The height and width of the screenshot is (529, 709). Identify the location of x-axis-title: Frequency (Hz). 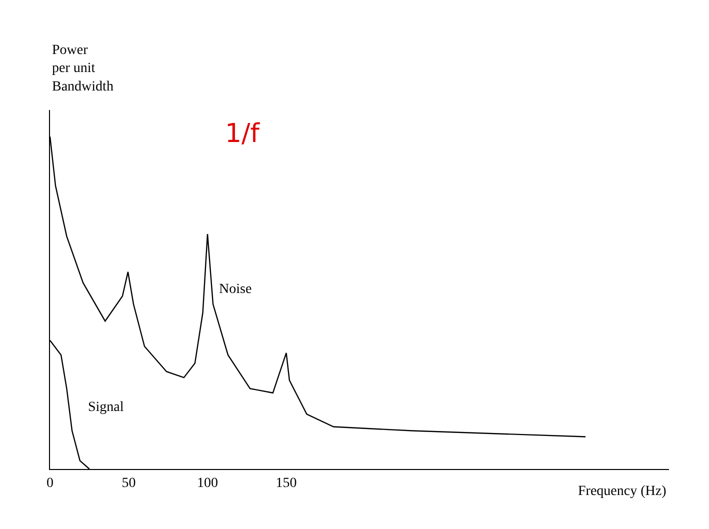
(622, 491).